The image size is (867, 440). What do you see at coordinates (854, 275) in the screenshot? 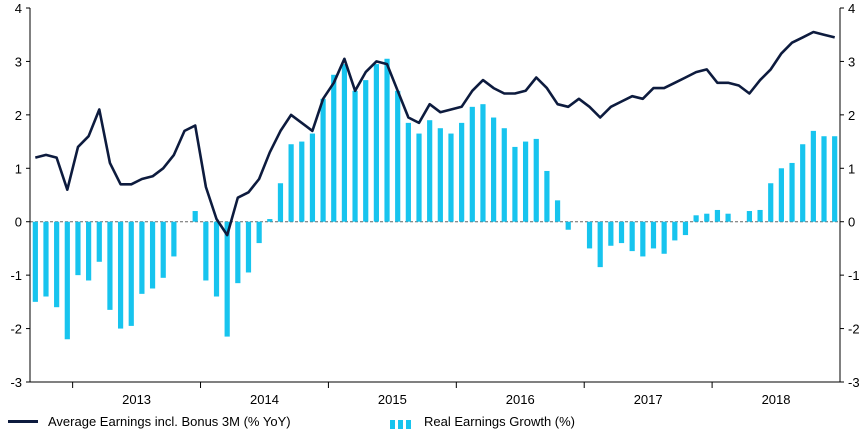
I see `y-tick-label-right: -1` at bounding box center [854, 275].